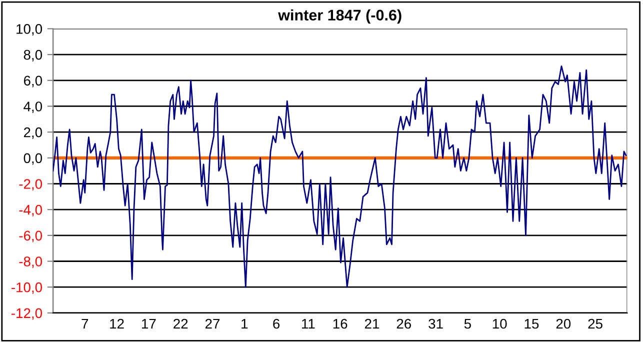  What do you see at coordinates (33, 82) in the screenshot?
I see `y-tick-label: 6,0` at bounding box center [33, 82].